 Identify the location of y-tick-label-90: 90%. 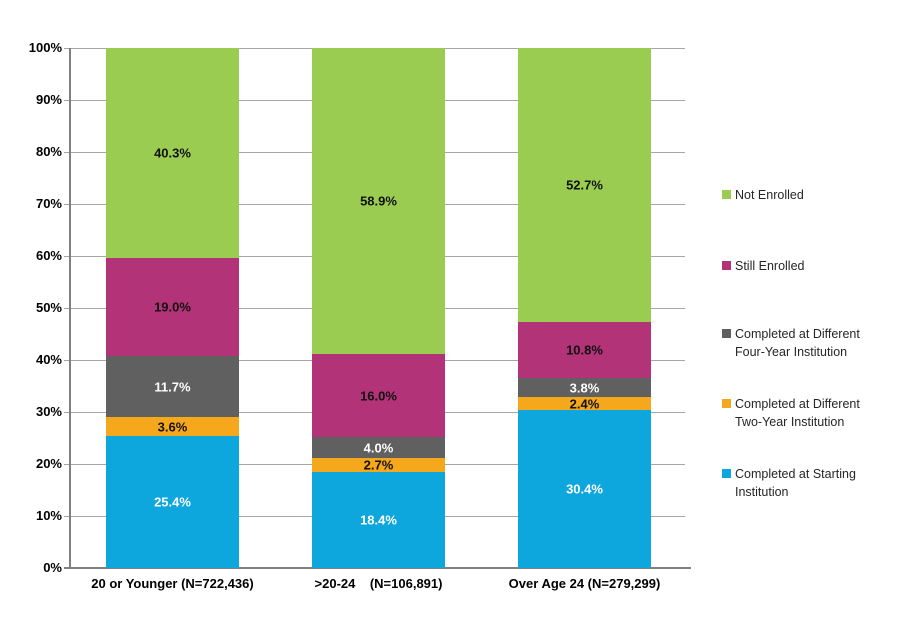
(48, 99).